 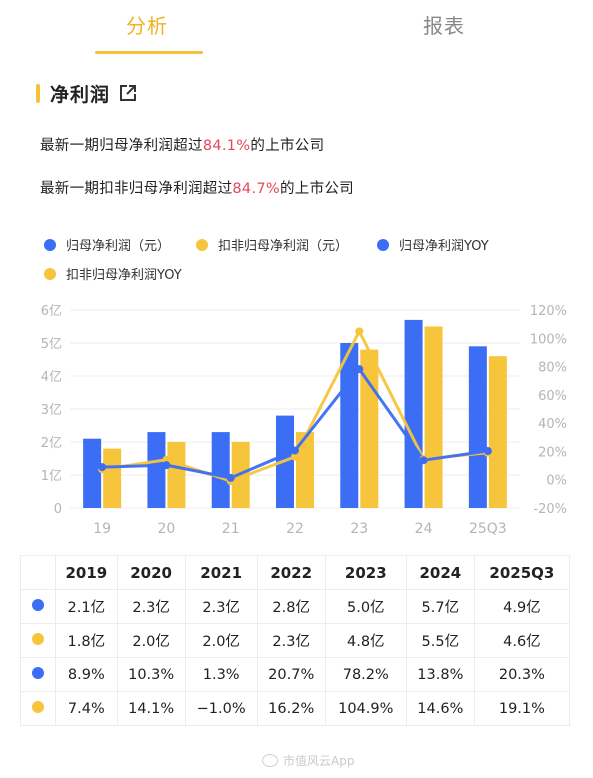 I want to click on table-header-cell: 2023, so click(x=365, y=572).